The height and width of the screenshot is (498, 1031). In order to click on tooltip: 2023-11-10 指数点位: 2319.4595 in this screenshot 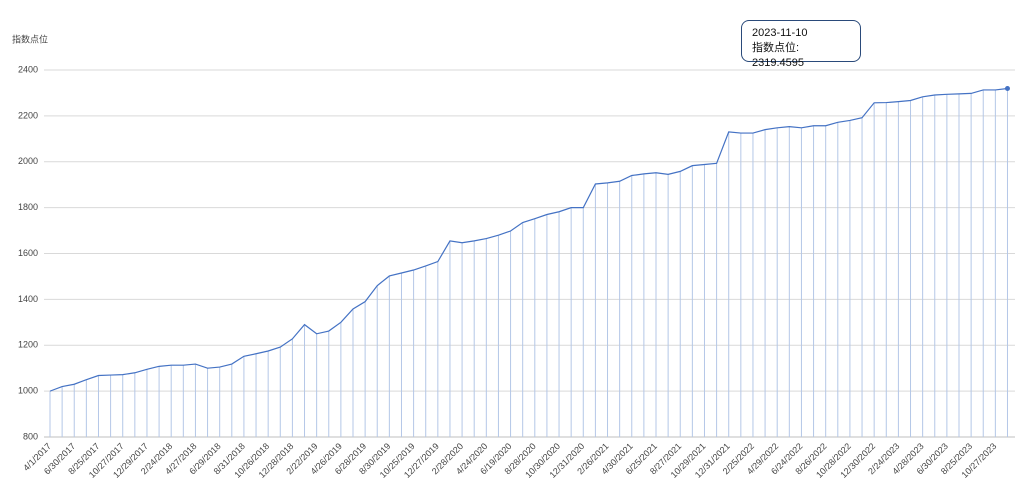, I will do `click(801, 44)`.